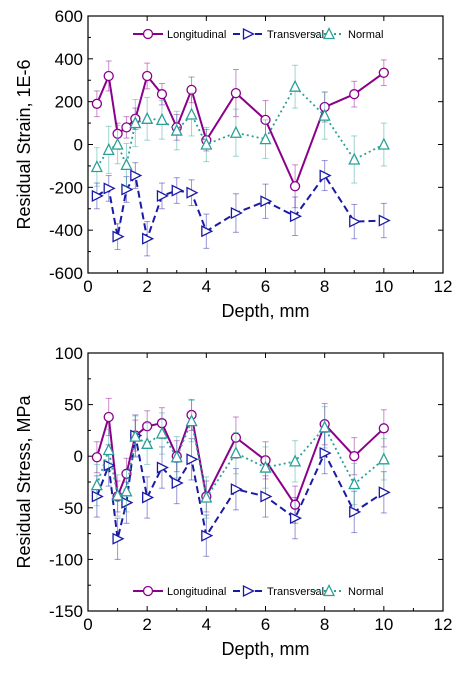 The height and width of the screenshot is (676, 474). I want to click on legend-label: Longitudinal, so click(196, 35).